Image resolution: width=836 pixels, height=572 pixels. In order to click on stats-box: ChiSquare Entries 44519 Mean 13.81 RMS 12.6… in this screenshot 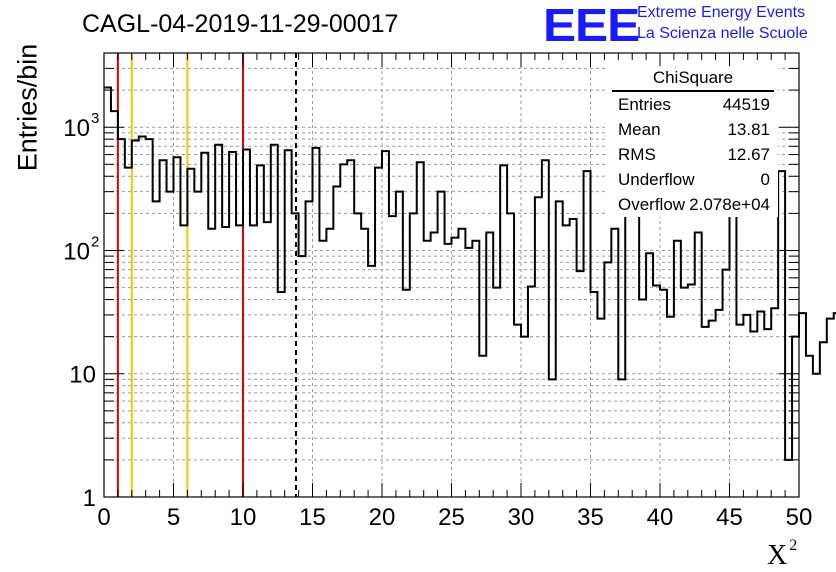, I will do `click(693, 141)`.